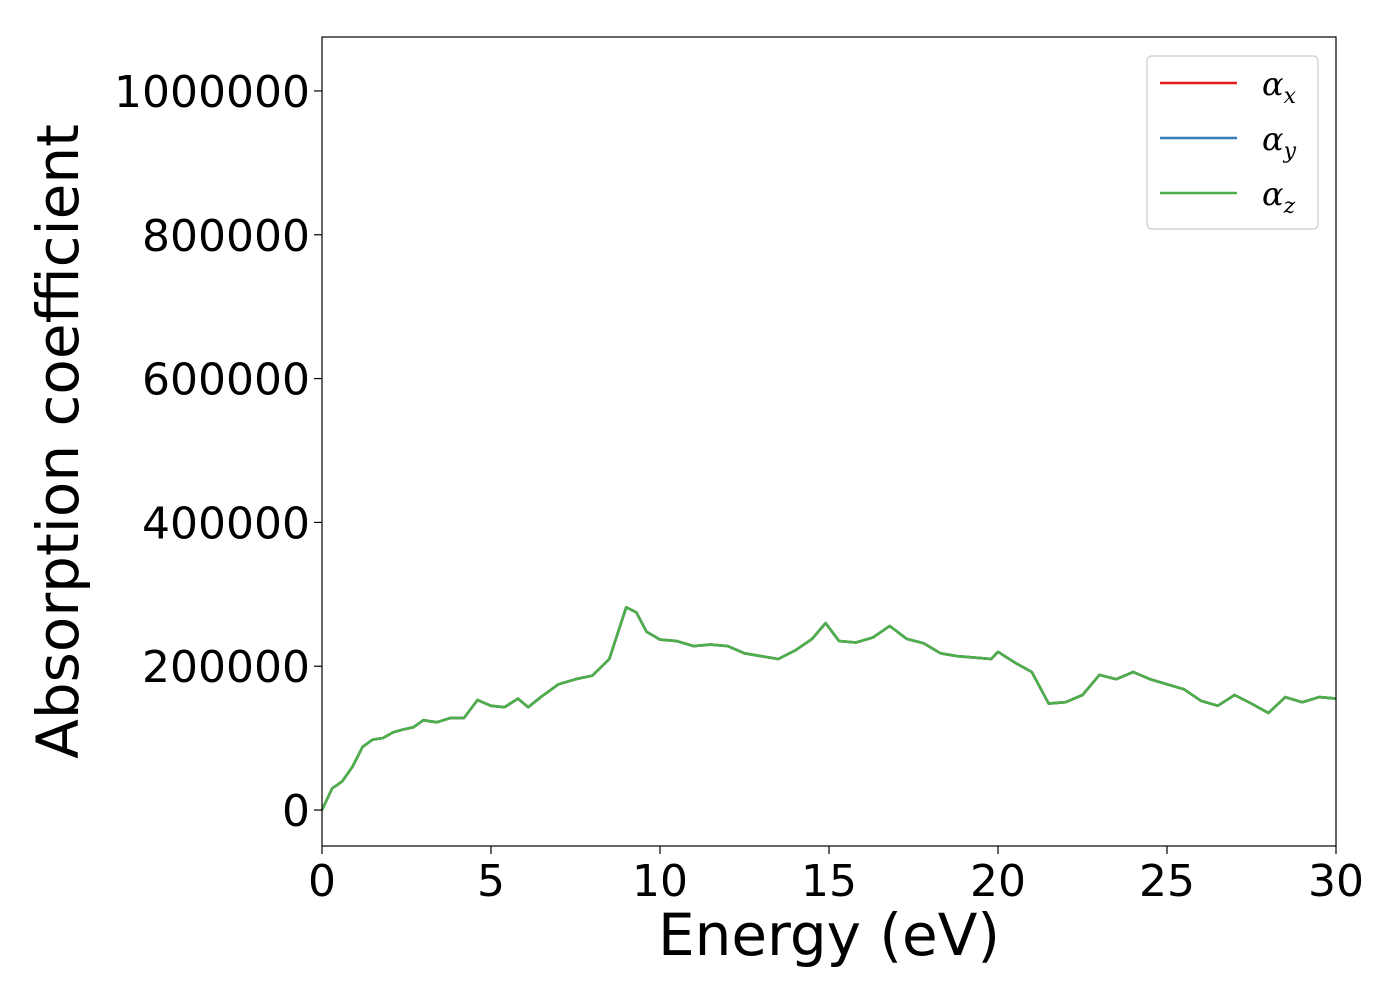  Describe the element at coordinates (218, 452) in the screenshot. I see `y-axis: 0 200000 400000 600000 800000 1000000` at that location.